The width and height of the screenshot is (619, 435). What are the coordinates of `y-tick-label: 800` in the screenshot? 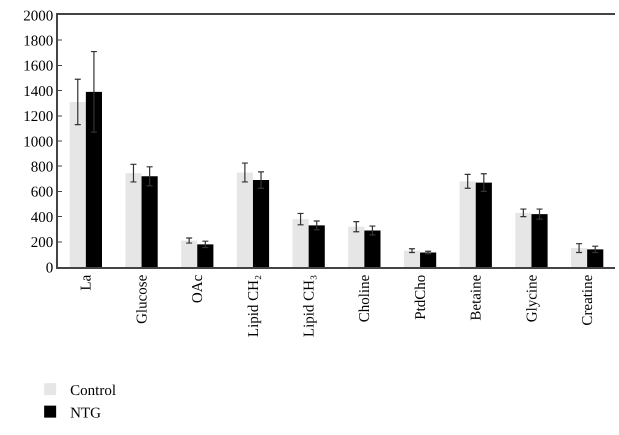 It's located at (42, 167).